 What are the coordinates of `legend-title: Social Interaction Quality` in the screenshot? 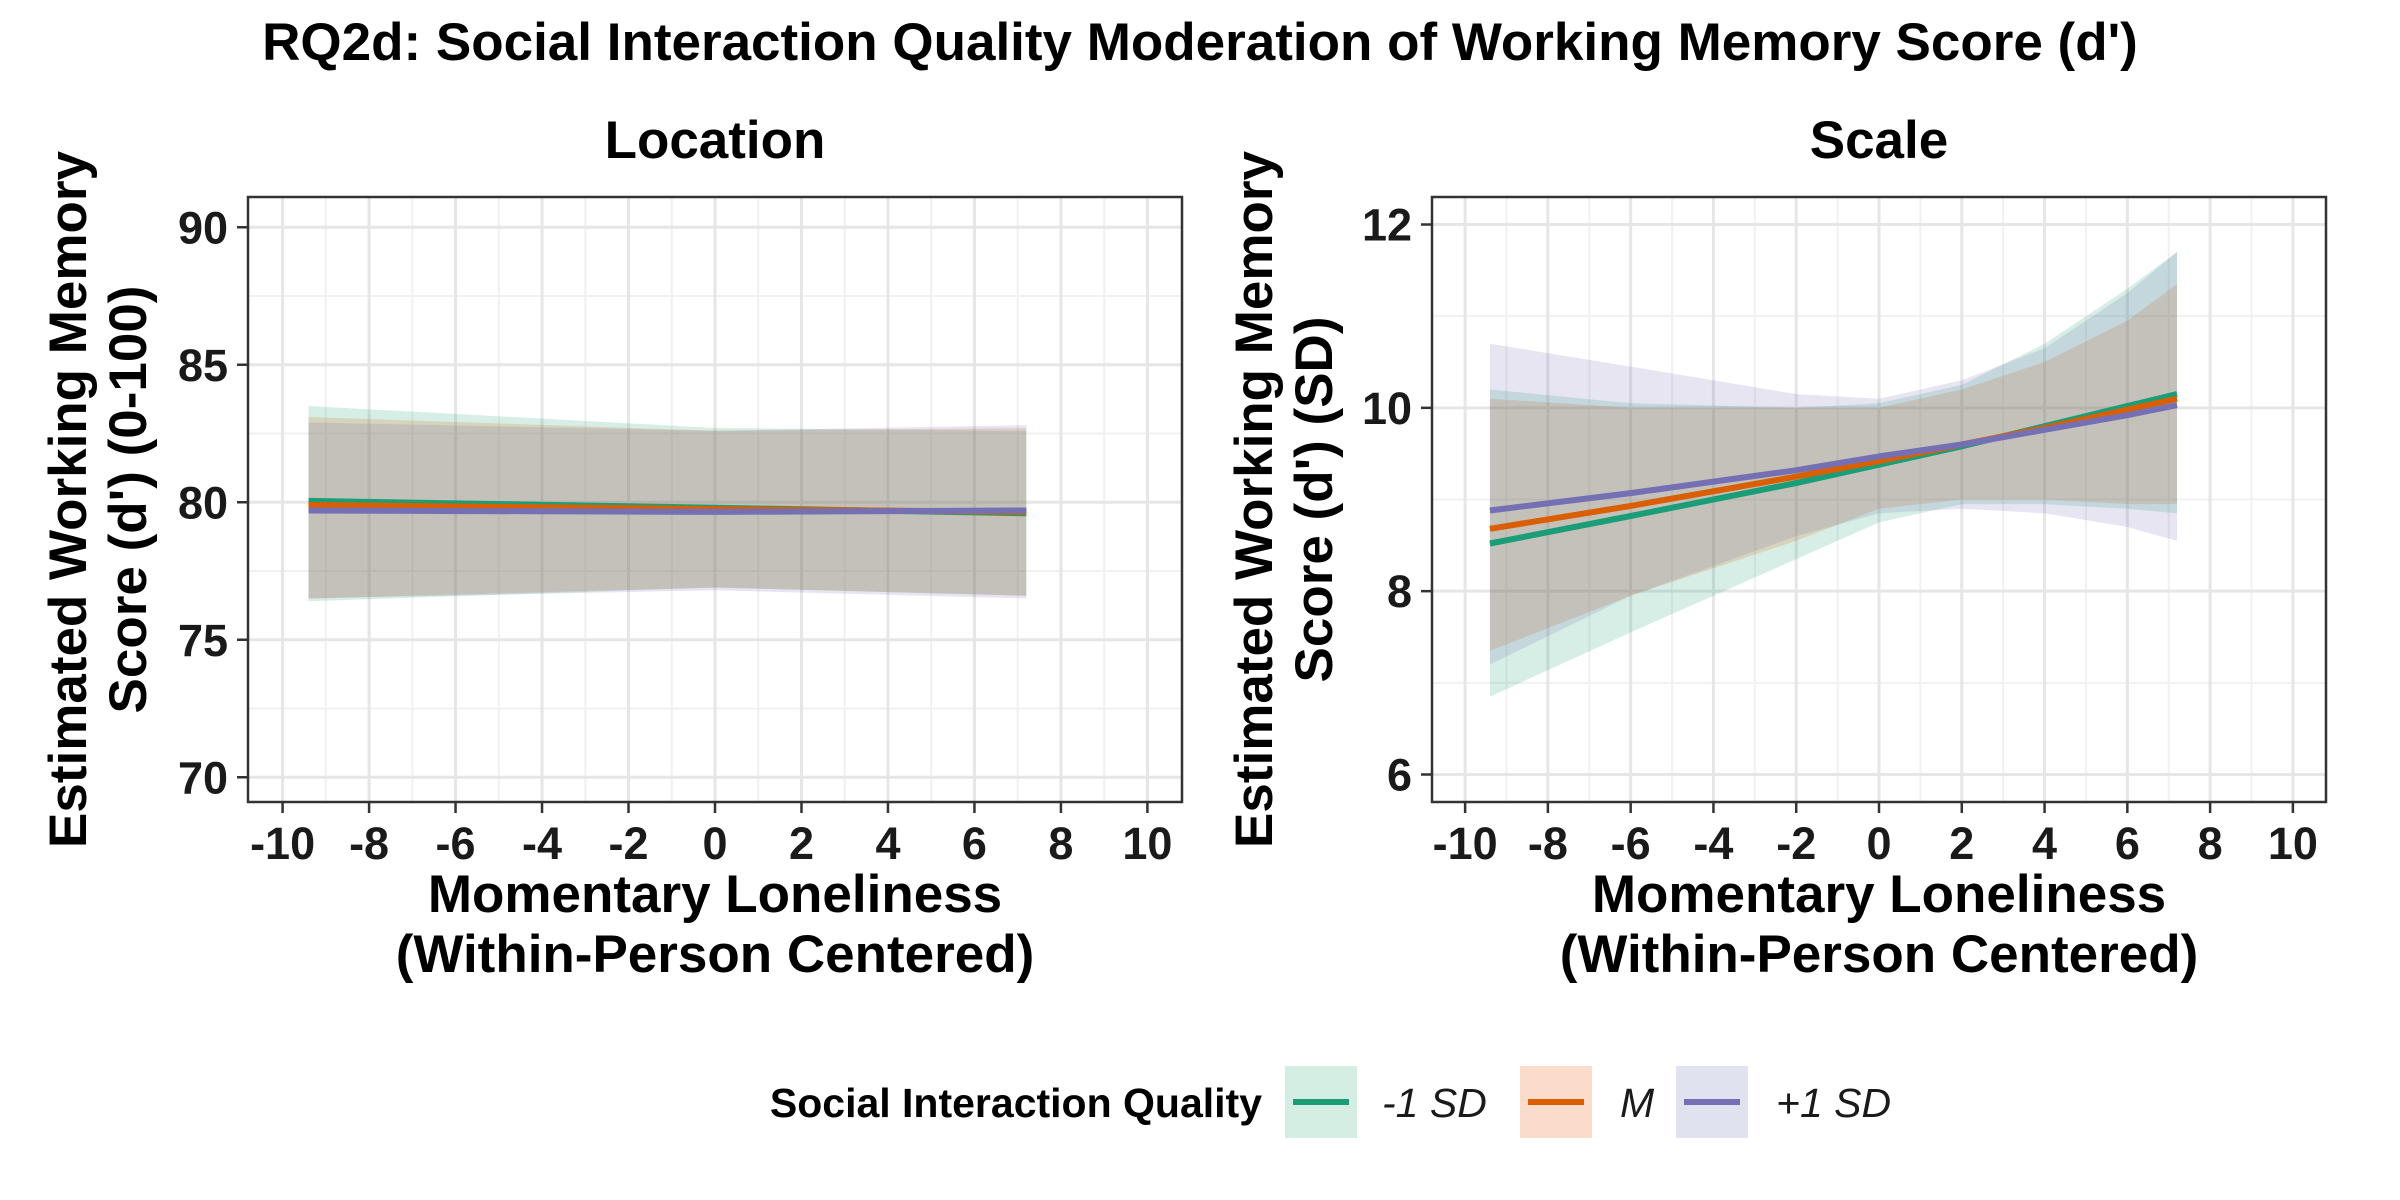 It's located at (1016, 1103).